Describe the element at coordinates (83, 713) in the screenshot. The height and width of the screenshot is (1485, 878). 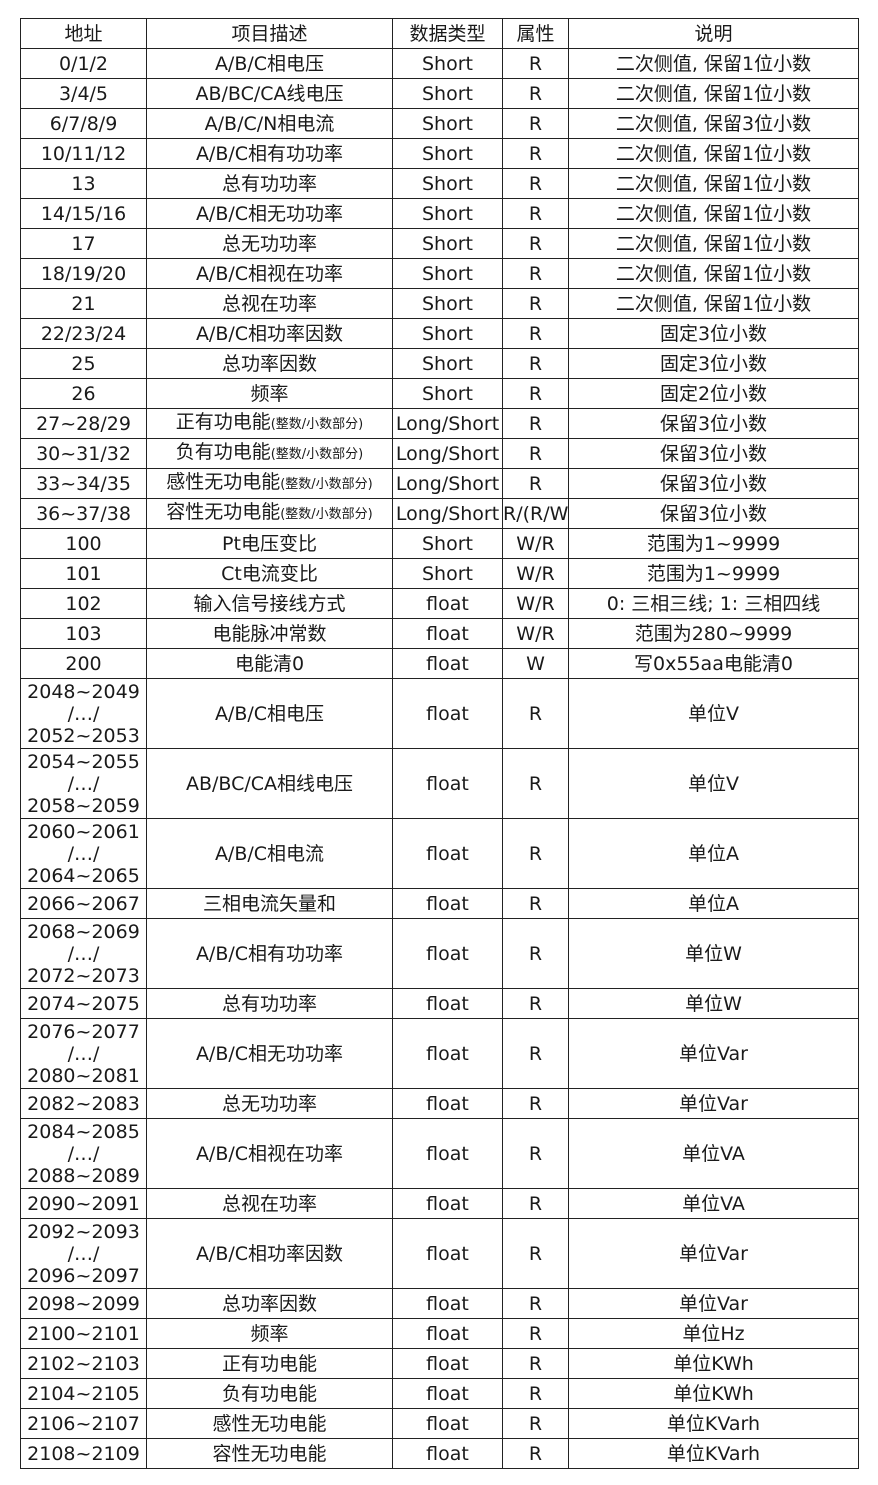
I see `cell-address: 2048~2049/…/2052~2053` at that location.